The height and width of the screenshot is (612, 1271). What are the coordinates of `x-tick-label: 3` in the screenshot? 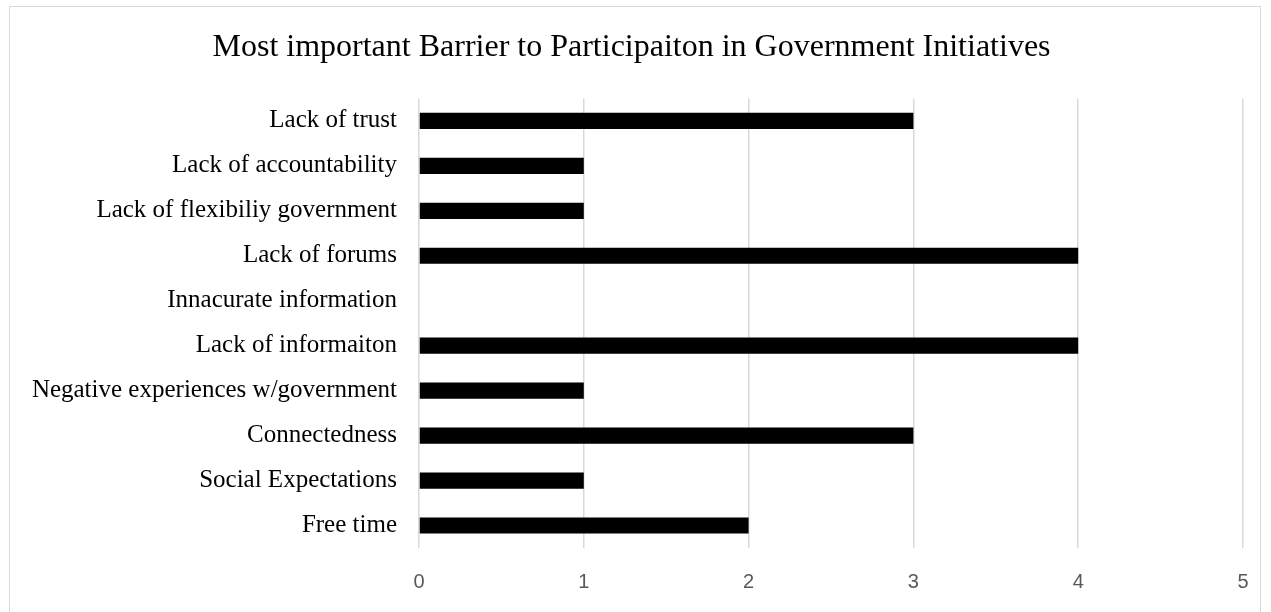 It's located at (913, 580).